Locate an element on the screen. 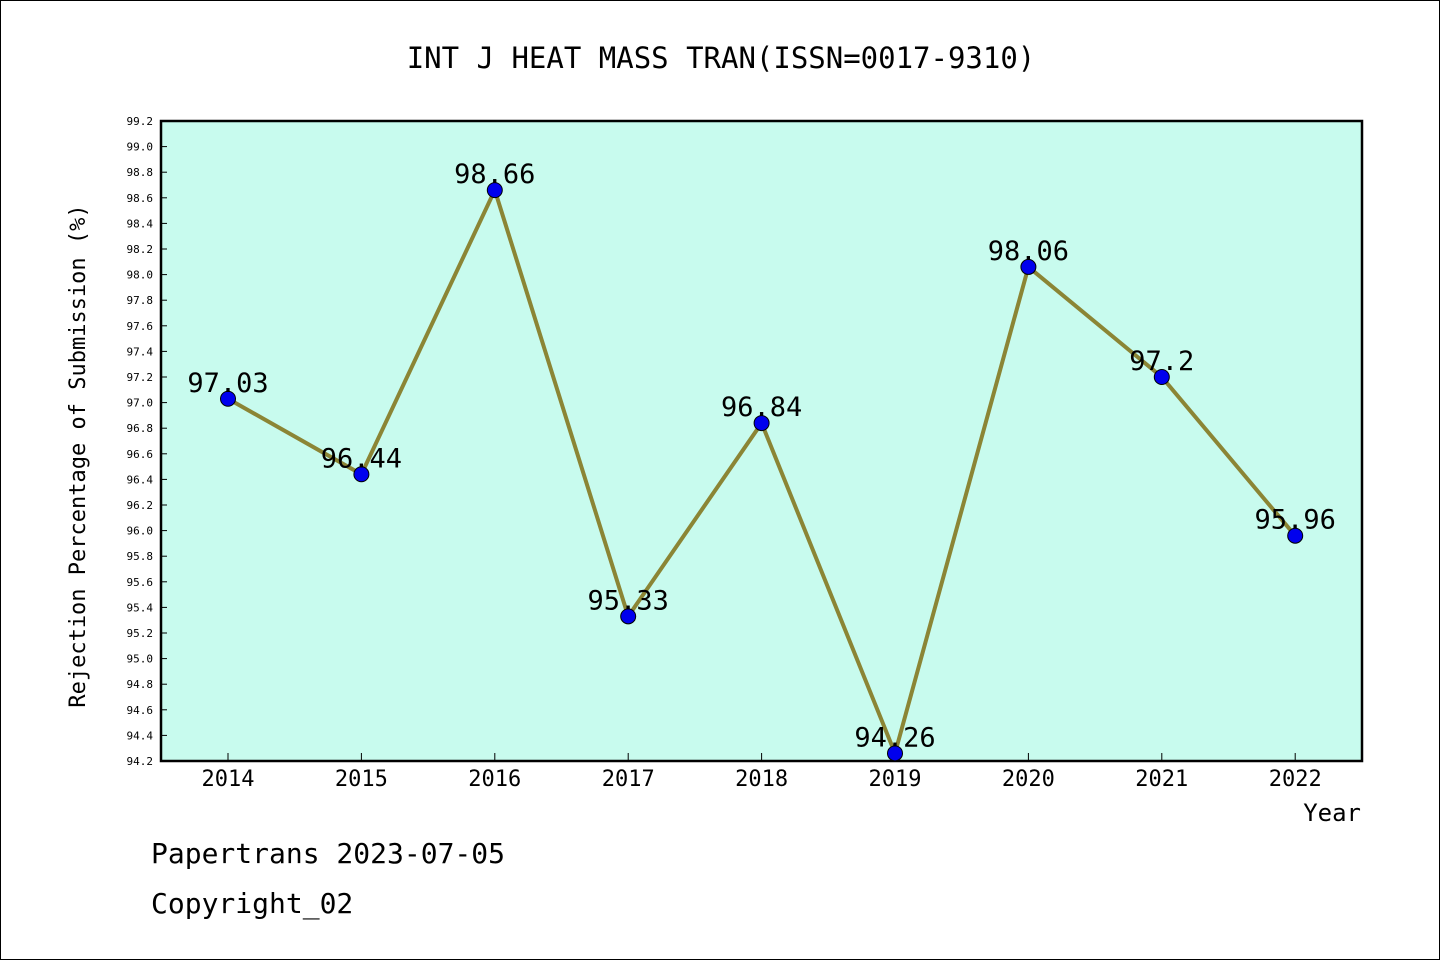  y-tick-label: 95.6 is located at coordinates (140, 582).